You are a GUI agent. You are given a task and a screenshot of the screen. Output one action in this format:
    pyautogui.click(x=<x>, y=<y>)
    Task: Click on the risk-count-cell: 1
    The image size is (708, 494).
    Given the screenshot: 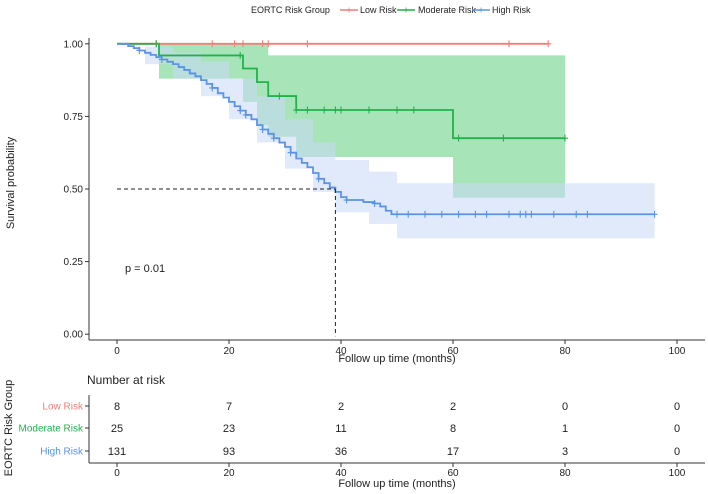 What is the action you would take?
    pyautogui.click(x=565, y=429)
    